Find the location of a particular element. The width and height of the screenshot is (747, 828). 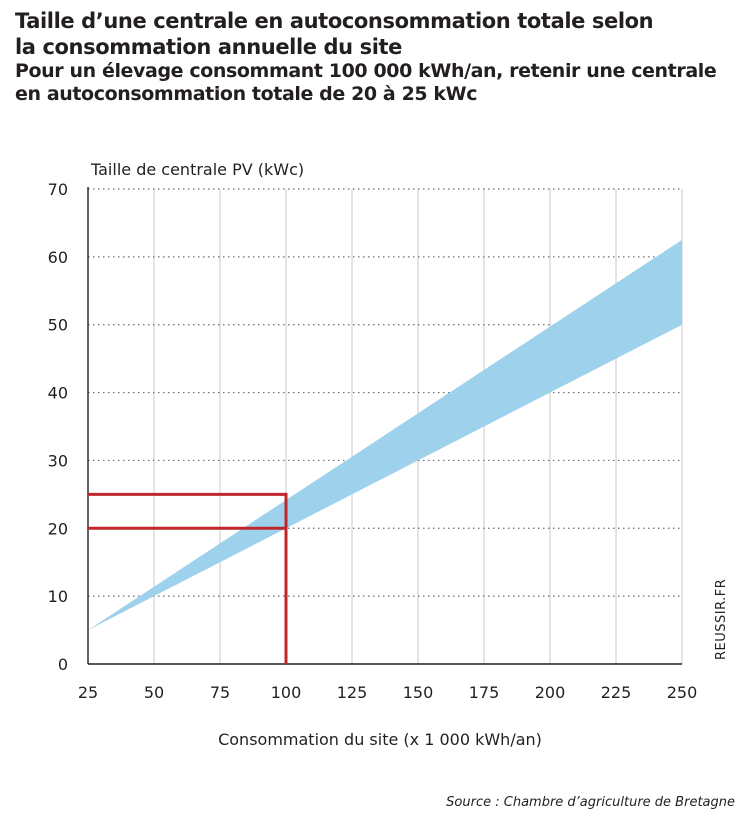

highlight-layer is located at coordinates (188, 578).